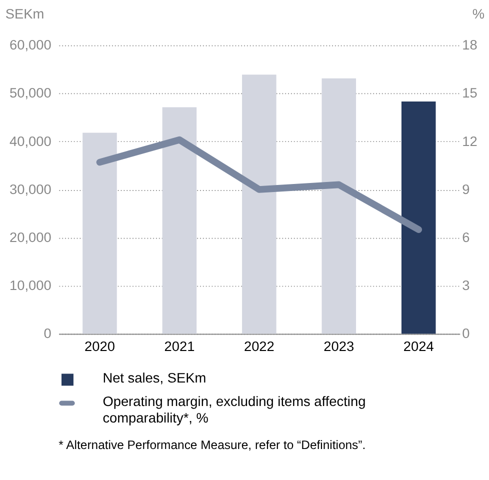 This screenshot has height=480, width=489. Describe the element at coordinates (470, 45) in the screenshot. I see `y2-tick-label: 18` at that location.